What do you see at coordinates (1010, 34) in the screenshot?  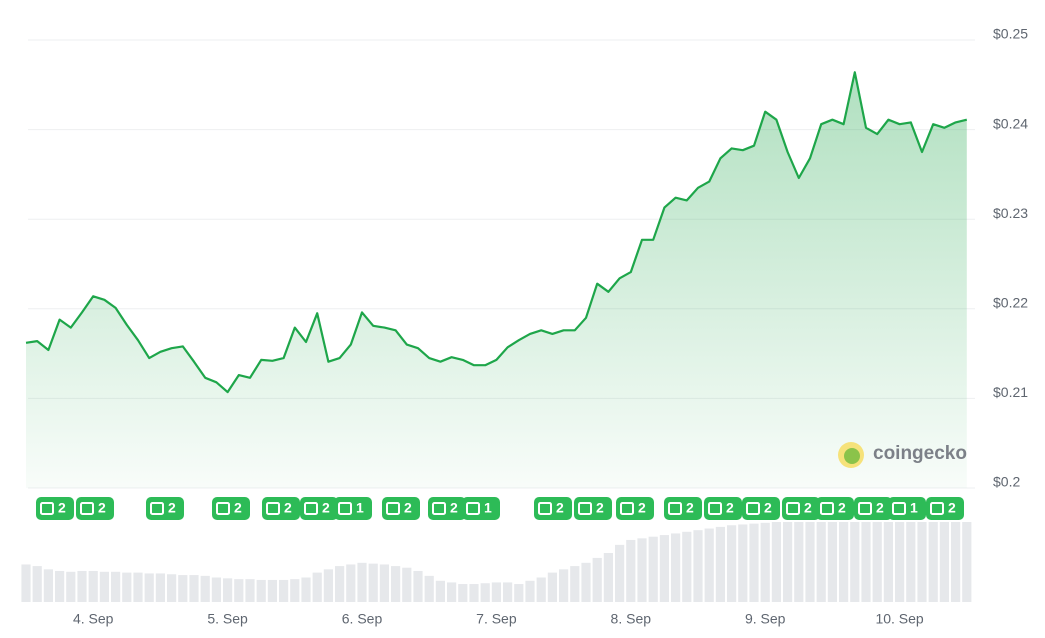 I see `y-tick-label: $0.25` at bounding box center [1010, 34].